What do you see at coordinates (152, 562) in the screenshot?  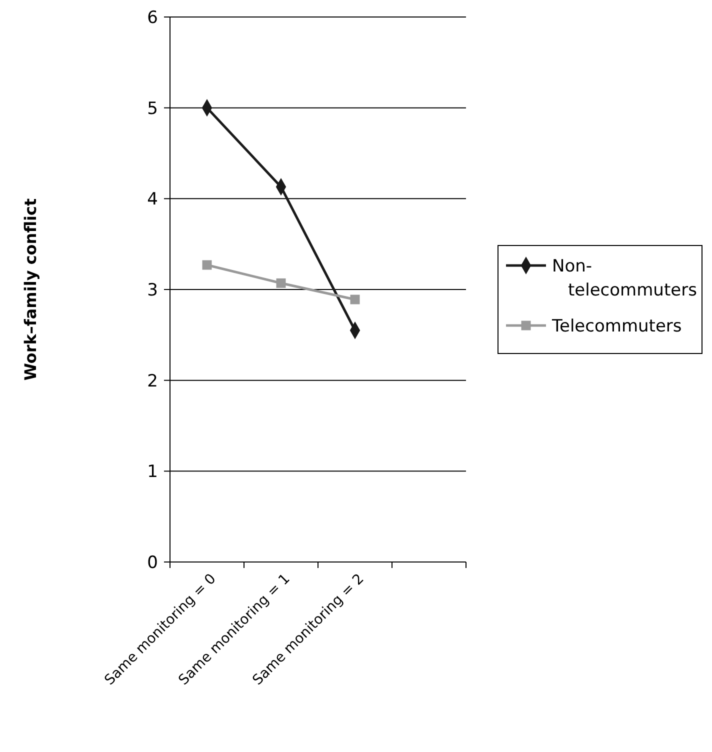 I see `y-tick-label: 0` at bounding box center [152, 562].